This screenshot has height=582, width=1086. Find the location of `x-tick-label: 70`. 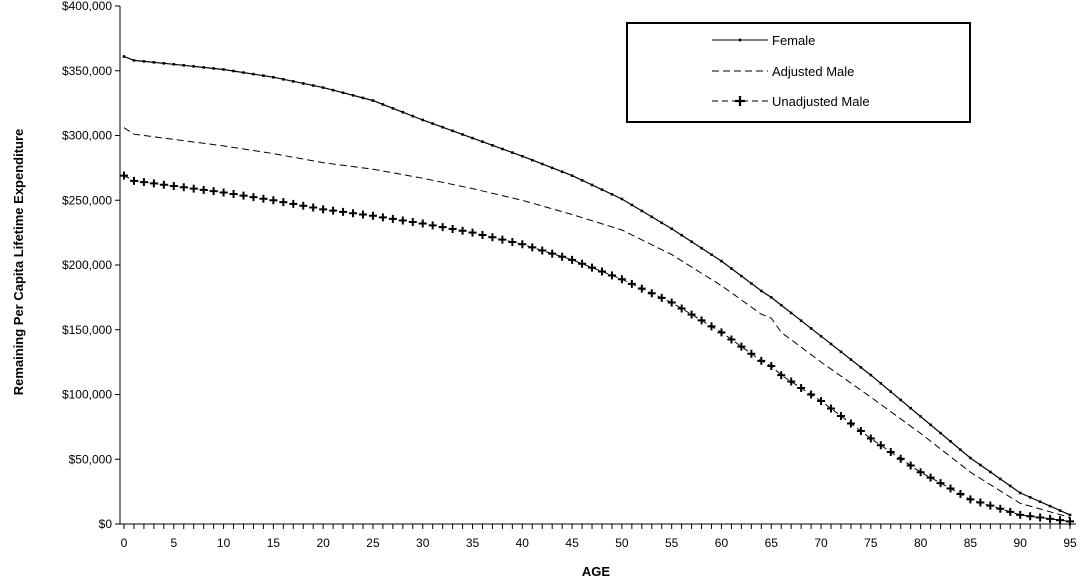

x-tick-label: 70 is located at coordinates (821, 543).